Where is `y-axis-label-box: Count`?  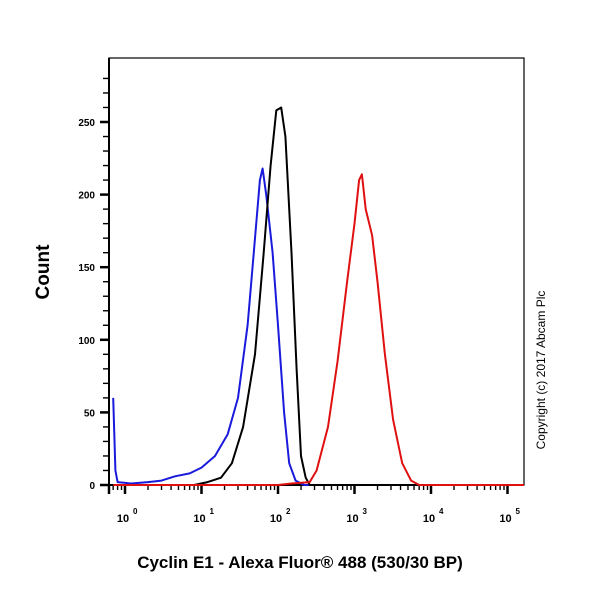
y-axis-label-box: Count is located at coordinates (44, 272).